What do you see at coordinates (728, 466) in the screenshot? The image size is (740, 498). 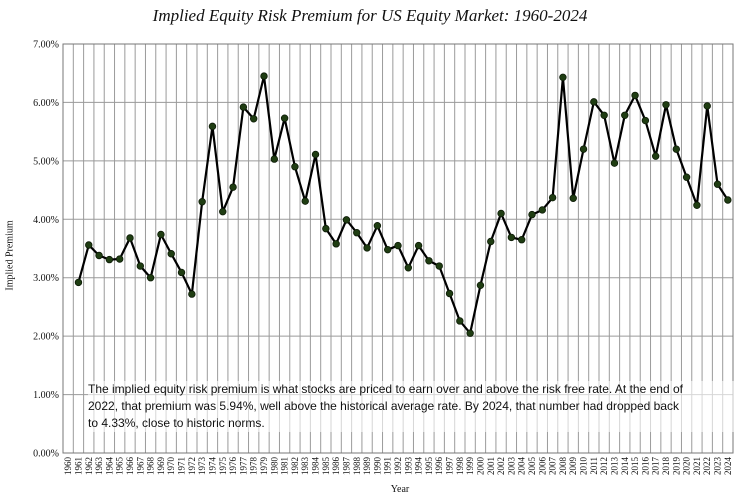 I see `x-tick-label: 2024` at bounding box center [728, 466].